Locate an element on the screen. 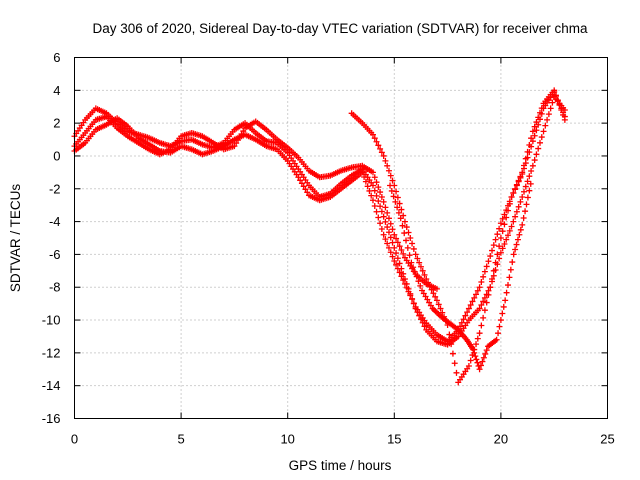 Image resolution: width=640 pixels, height=480 pixels. x-tick-labels: 0 5 10 15 20 25 is located at coordinates (343, 439).